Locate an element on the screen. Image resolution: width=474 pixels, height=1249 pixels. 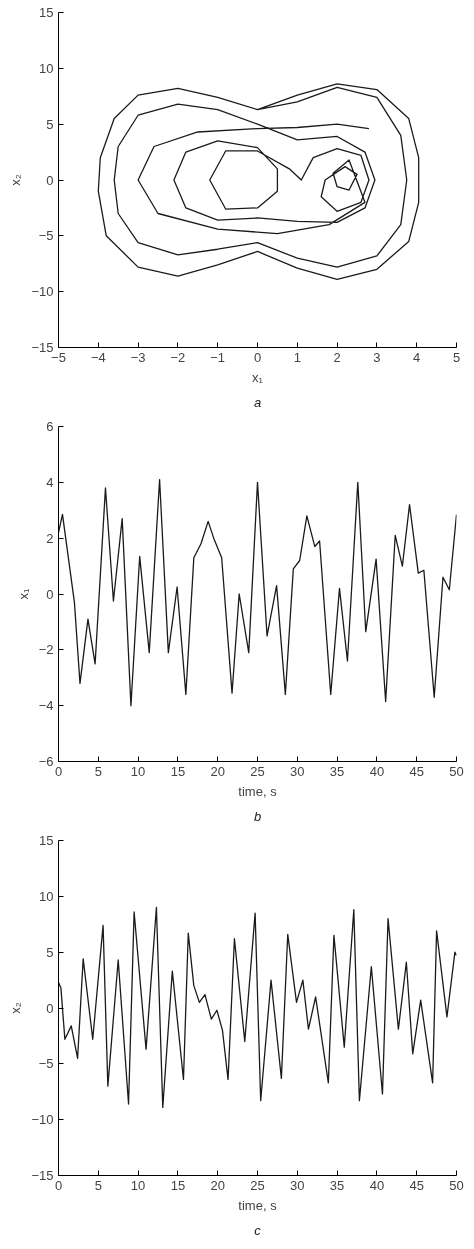
x-tick-label: 1 is located at coordinates (297, 357).